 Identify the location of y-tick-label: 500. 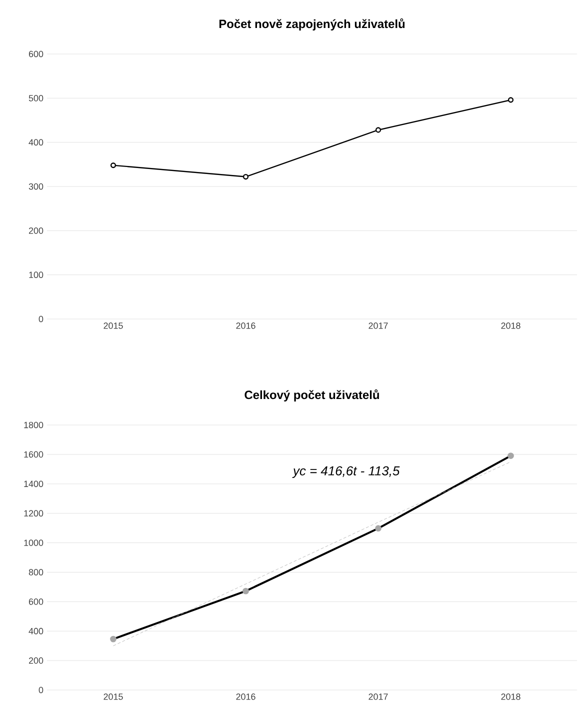
(36, 98).